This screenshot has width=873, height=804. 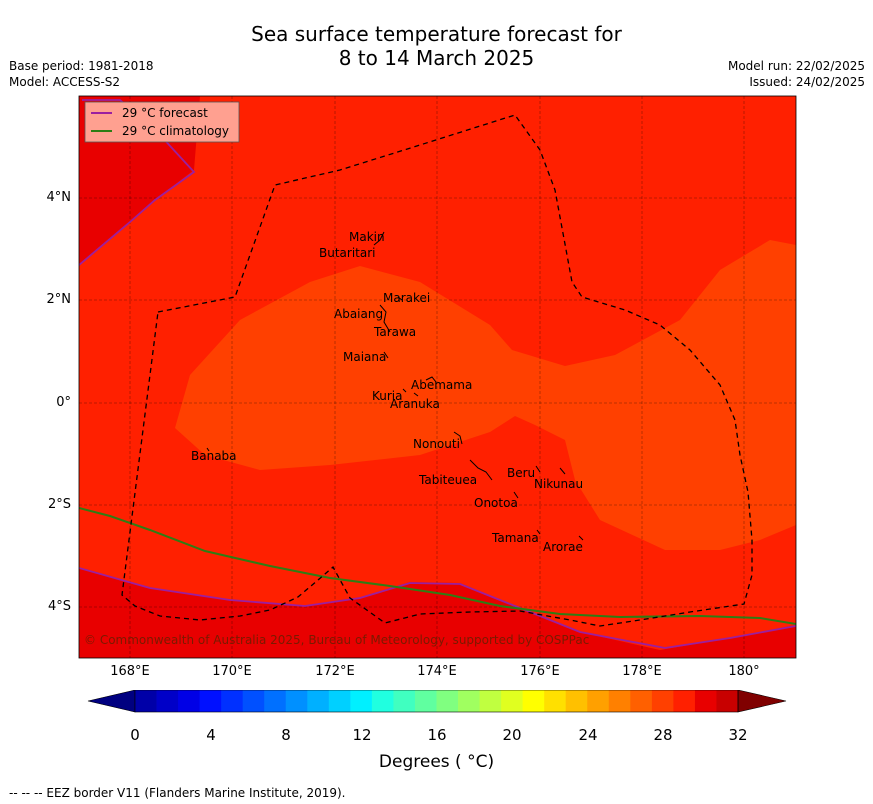 What do you see at coordinates (447, 480) in the screenshot?
I see `label-tabiteuea: Tabiteuea` at bounding box center [447, 480].